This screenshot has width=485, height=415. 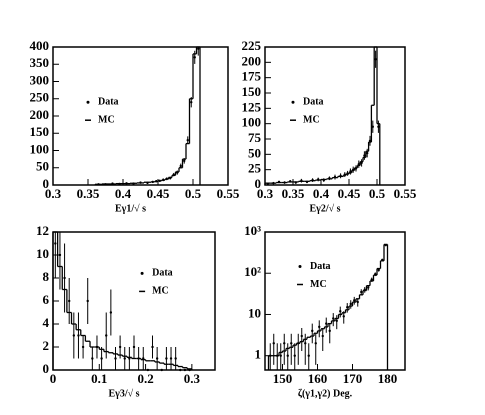 What do you see at coordinates (130, 208) in the screenshot?
I see `x-axis-label: Eγ1/√ s` at bounding box center [130, 208].